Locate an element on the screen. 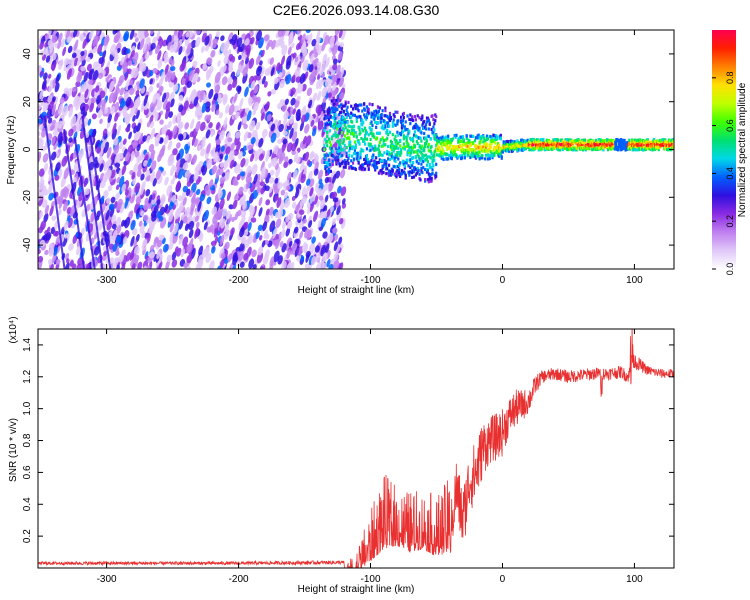 The image size is (750, 600). colorbar-label: Normalized spectral amplitude is located at coordinates (742, 149).